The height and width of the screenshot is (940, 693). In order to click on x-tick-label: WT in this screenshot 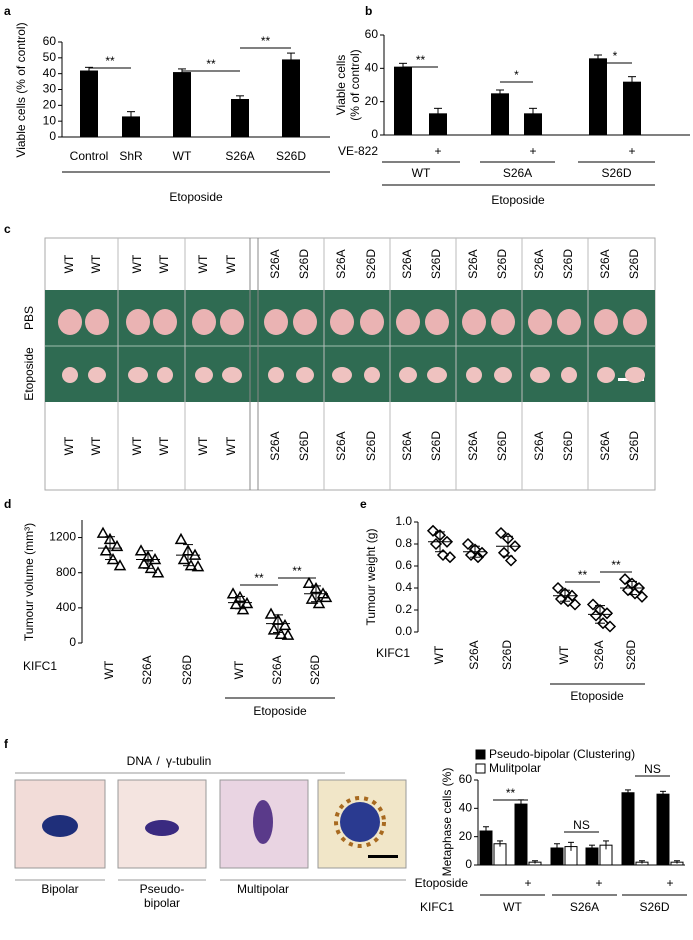, I will do `click(439, 654)`.